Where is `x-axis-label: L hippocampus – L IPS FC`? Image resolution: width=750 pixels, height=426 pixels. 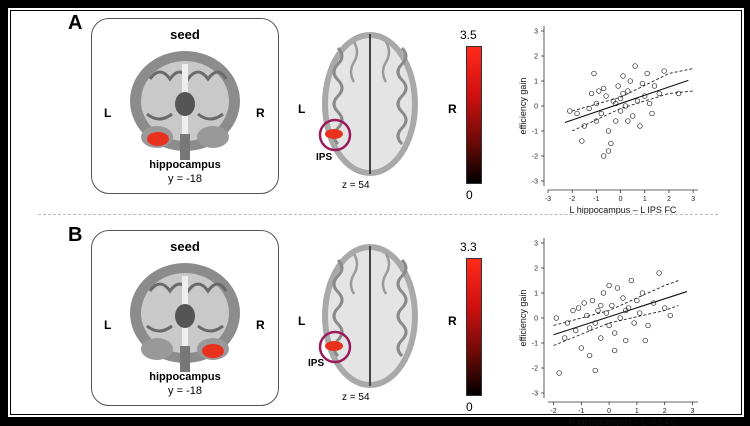 x-axis-label: L hippocampus – L IPS FC is located at coordinates (623, 209).